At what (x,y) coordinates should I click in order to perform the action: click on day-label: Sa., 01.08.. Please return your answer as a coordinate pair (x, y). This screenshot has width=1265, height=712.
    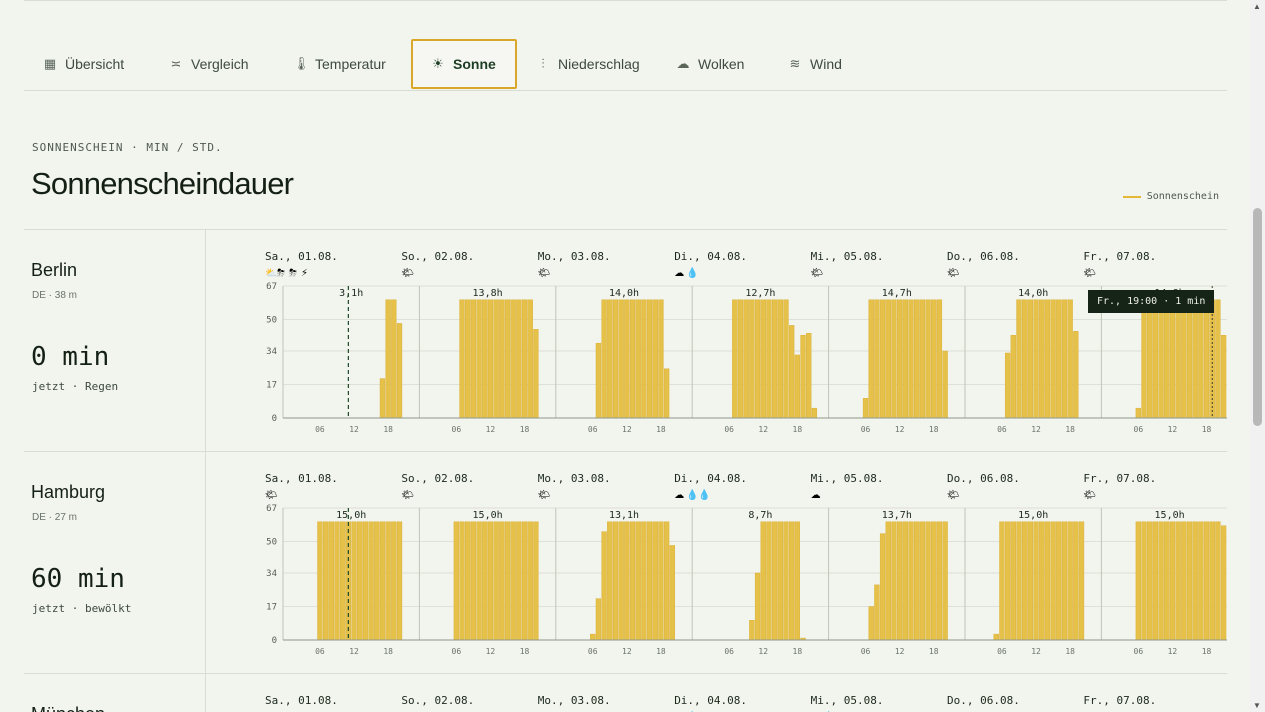
    Looking at the image, I should click on (301, 256).